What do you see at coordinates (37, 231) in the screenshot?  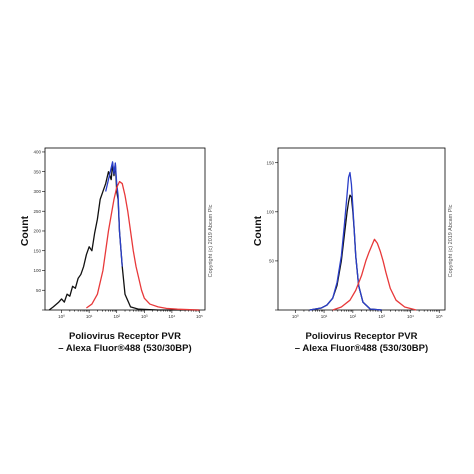 I see `y-tick-label: 200` at bounding box center [37, 231].